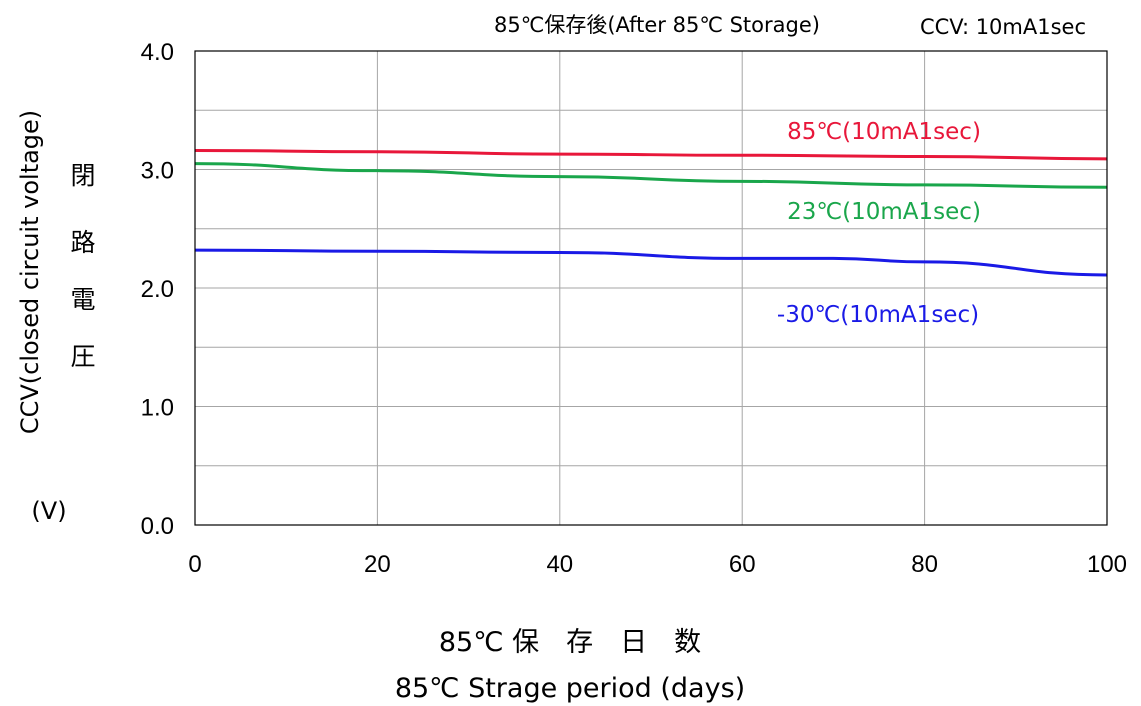 The height and width of the screenshot is (706, 1141). I want to click on y-tick-label: 1.0, so click(157, 408).